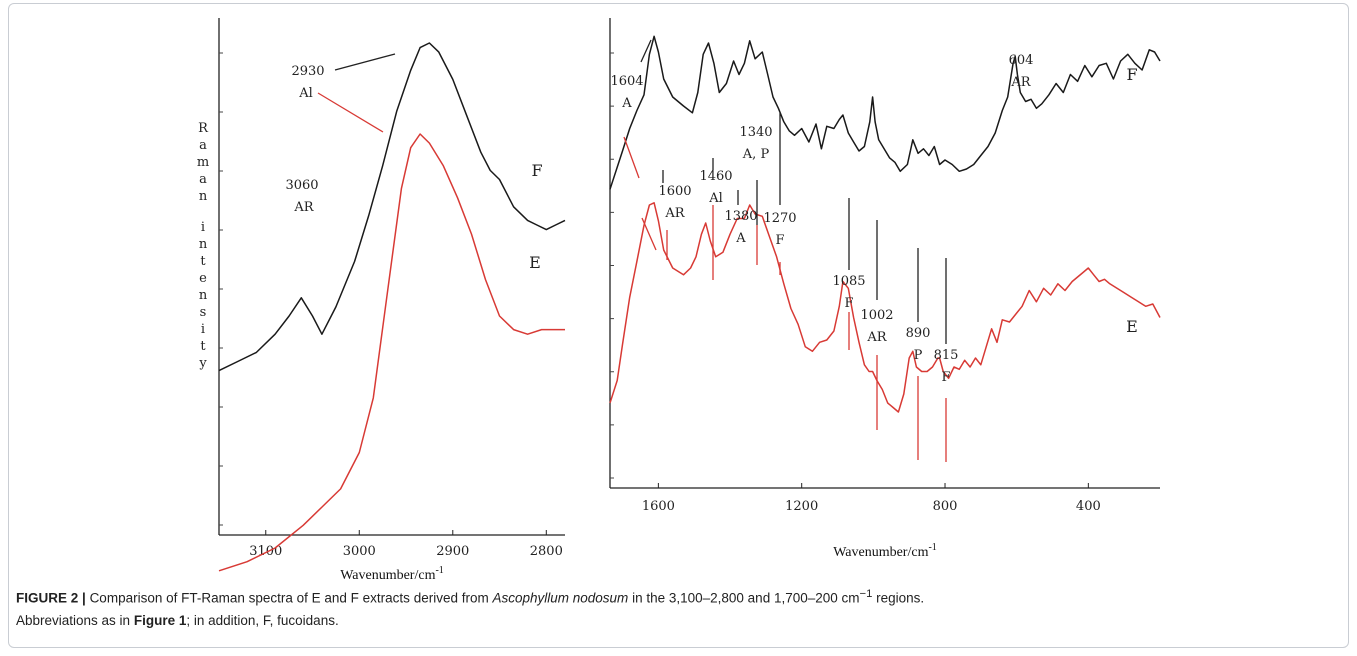 Image resolution: width=1357 pixels, height=656 pixels. I want to click on annotation-peak-label: 1340, so click(755, 132).